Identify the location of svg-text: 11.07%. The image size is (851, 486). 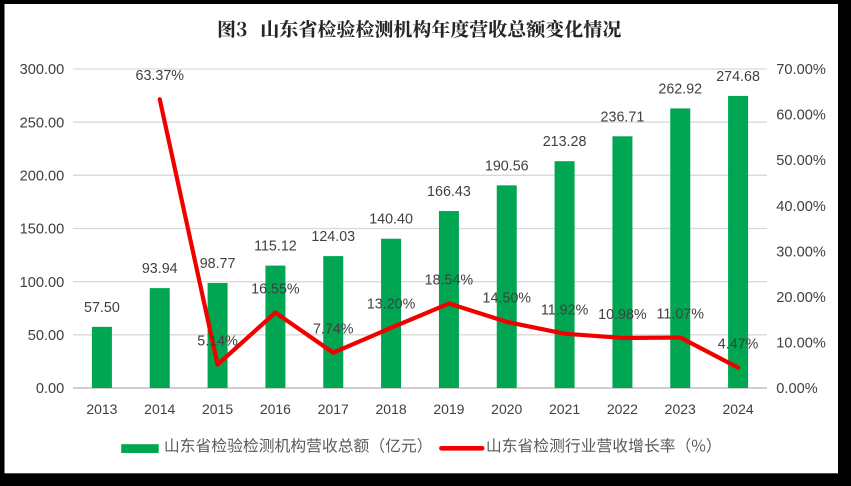
(681, 314).